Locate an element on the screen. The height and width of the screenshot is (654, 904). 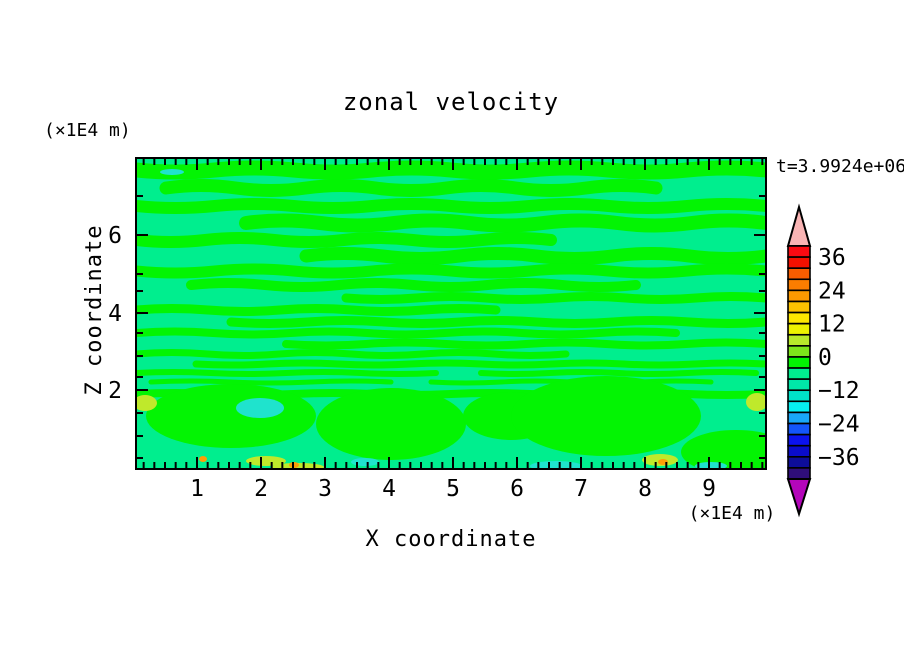
x-tick-label: 7 is located at coordinates (581, 489).